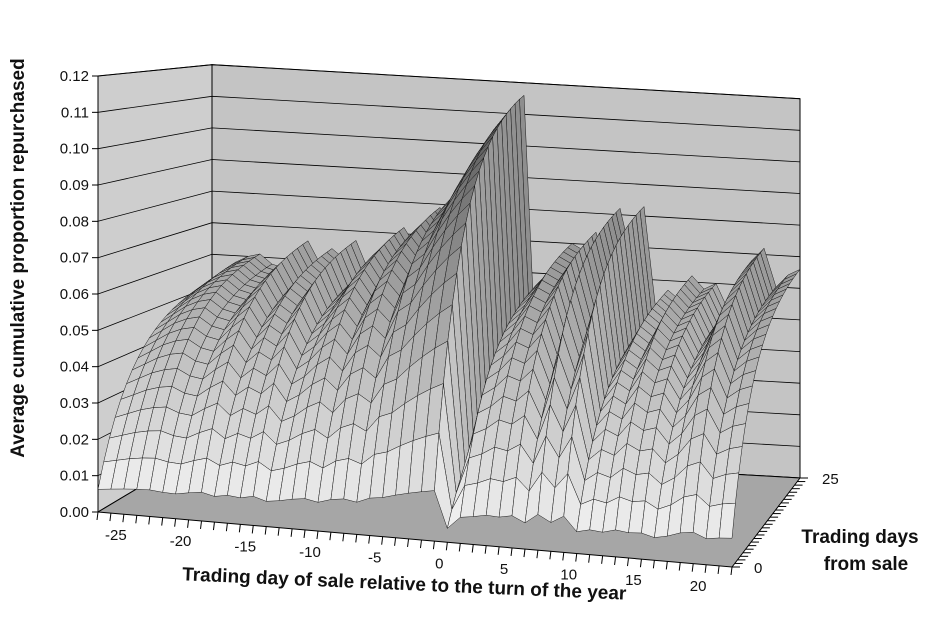 The width and height of the screenshot is (929, 618). What do you see at coordinates (859, 537) in the screenshot?
I see `y-axis-title-line1: Trading days` at bounding box center [859, 537].